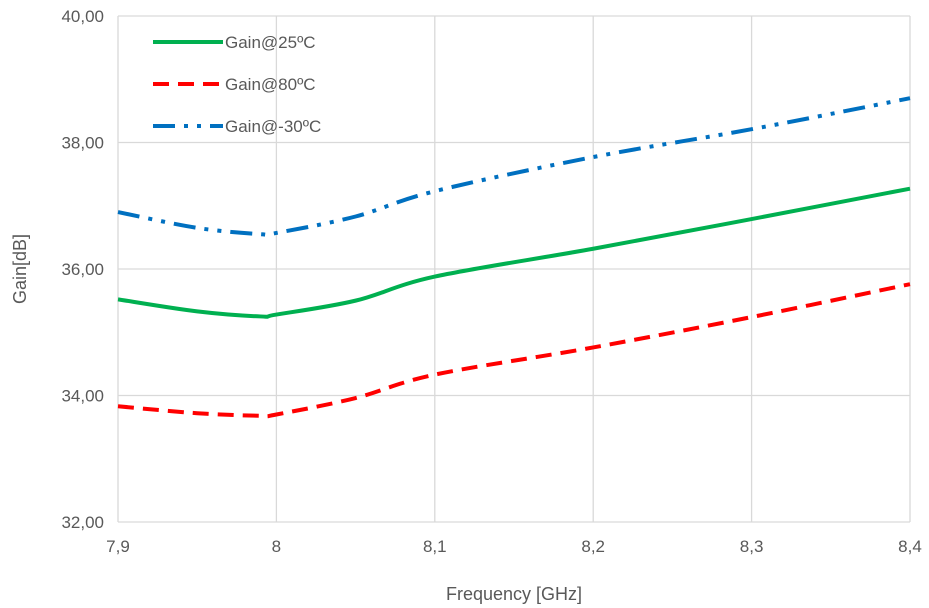 The image size is (929, 608). Describe the element at coordinates (82, 16) in the screenshot. I see `y-tick-label: 40,00` at that location.